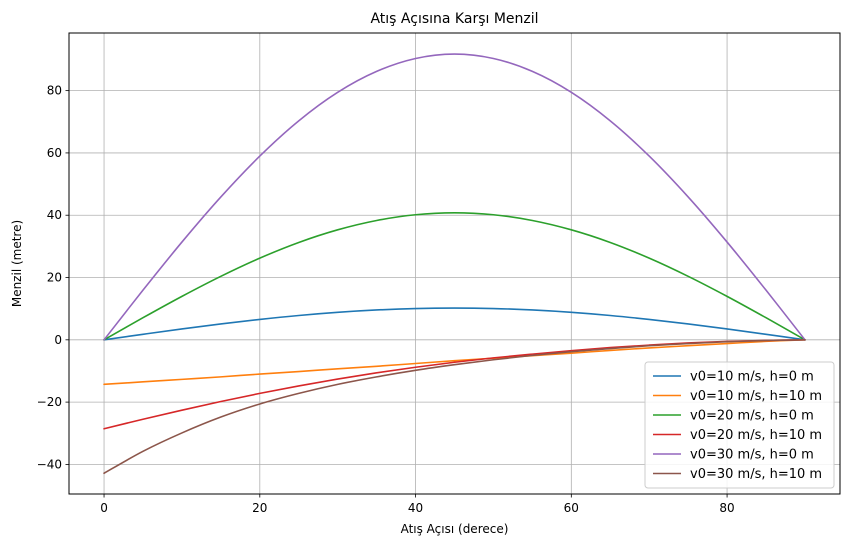  Describe the element at coordinates (726, 508) in the screenshot. I see `x-tick-label: 80` at that location.